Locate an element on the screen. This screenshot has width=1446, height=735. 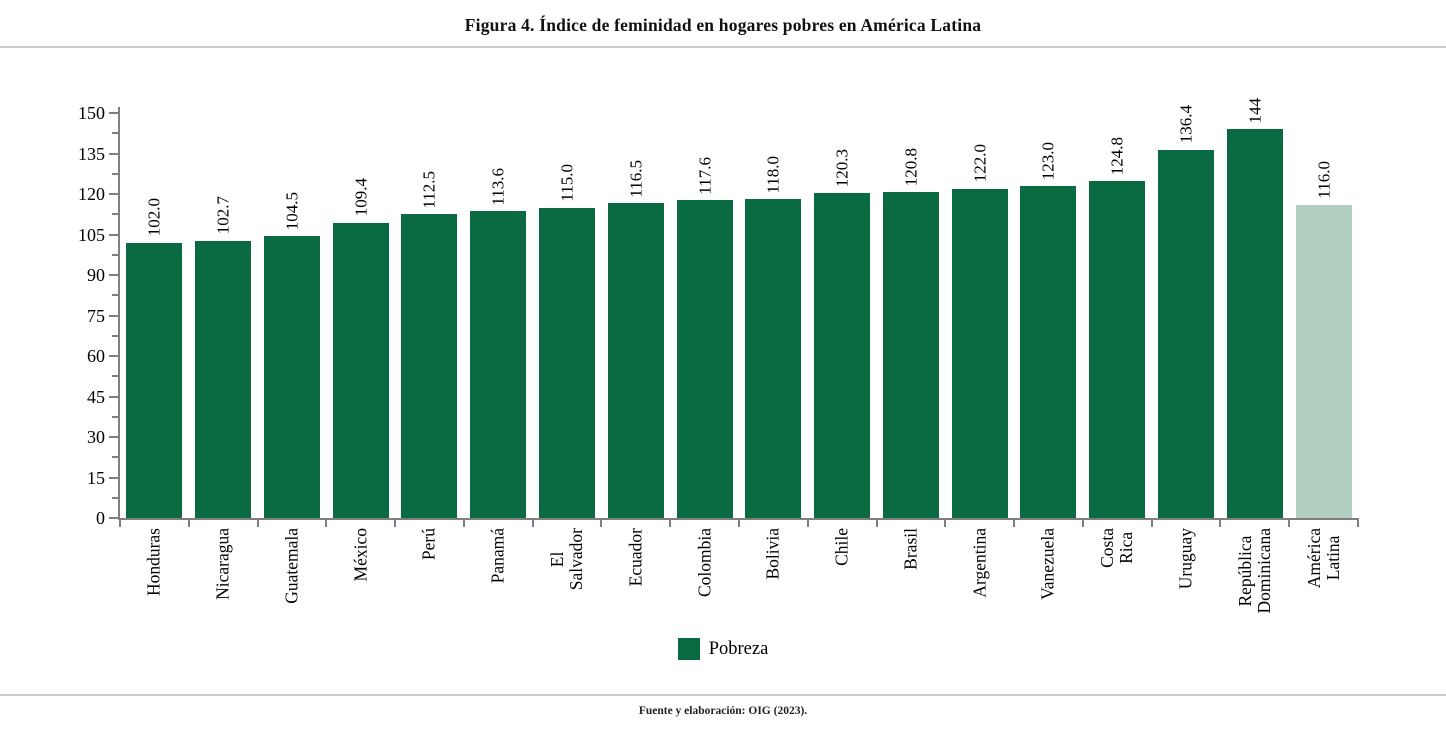
bar-value-label: 115.0 is located at coordinates (567, 182).